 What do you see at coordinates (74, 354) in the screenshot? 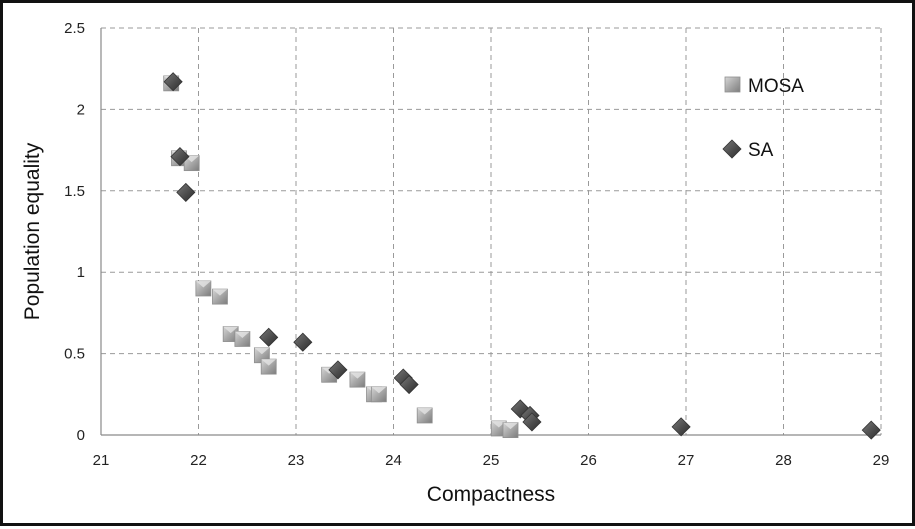
I see `y-tick-label: 0.5` at bounding box center [74, 354].